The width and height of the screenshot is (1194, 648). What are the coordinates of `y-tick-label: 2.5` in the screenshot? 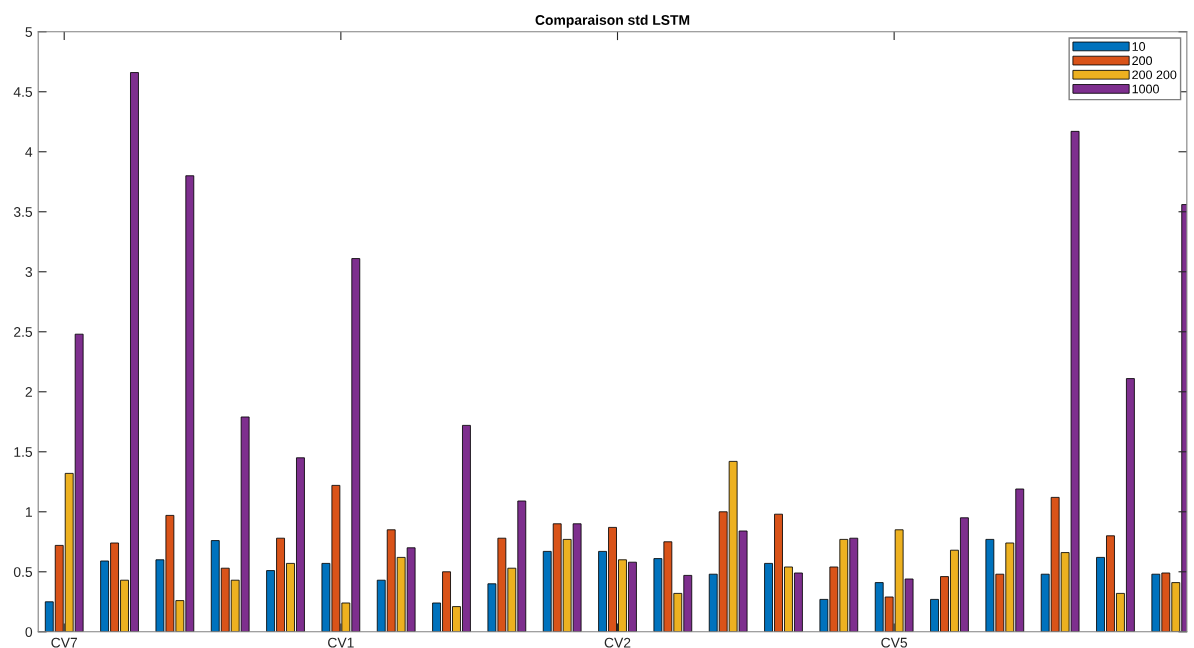 It's located at (23, 332).